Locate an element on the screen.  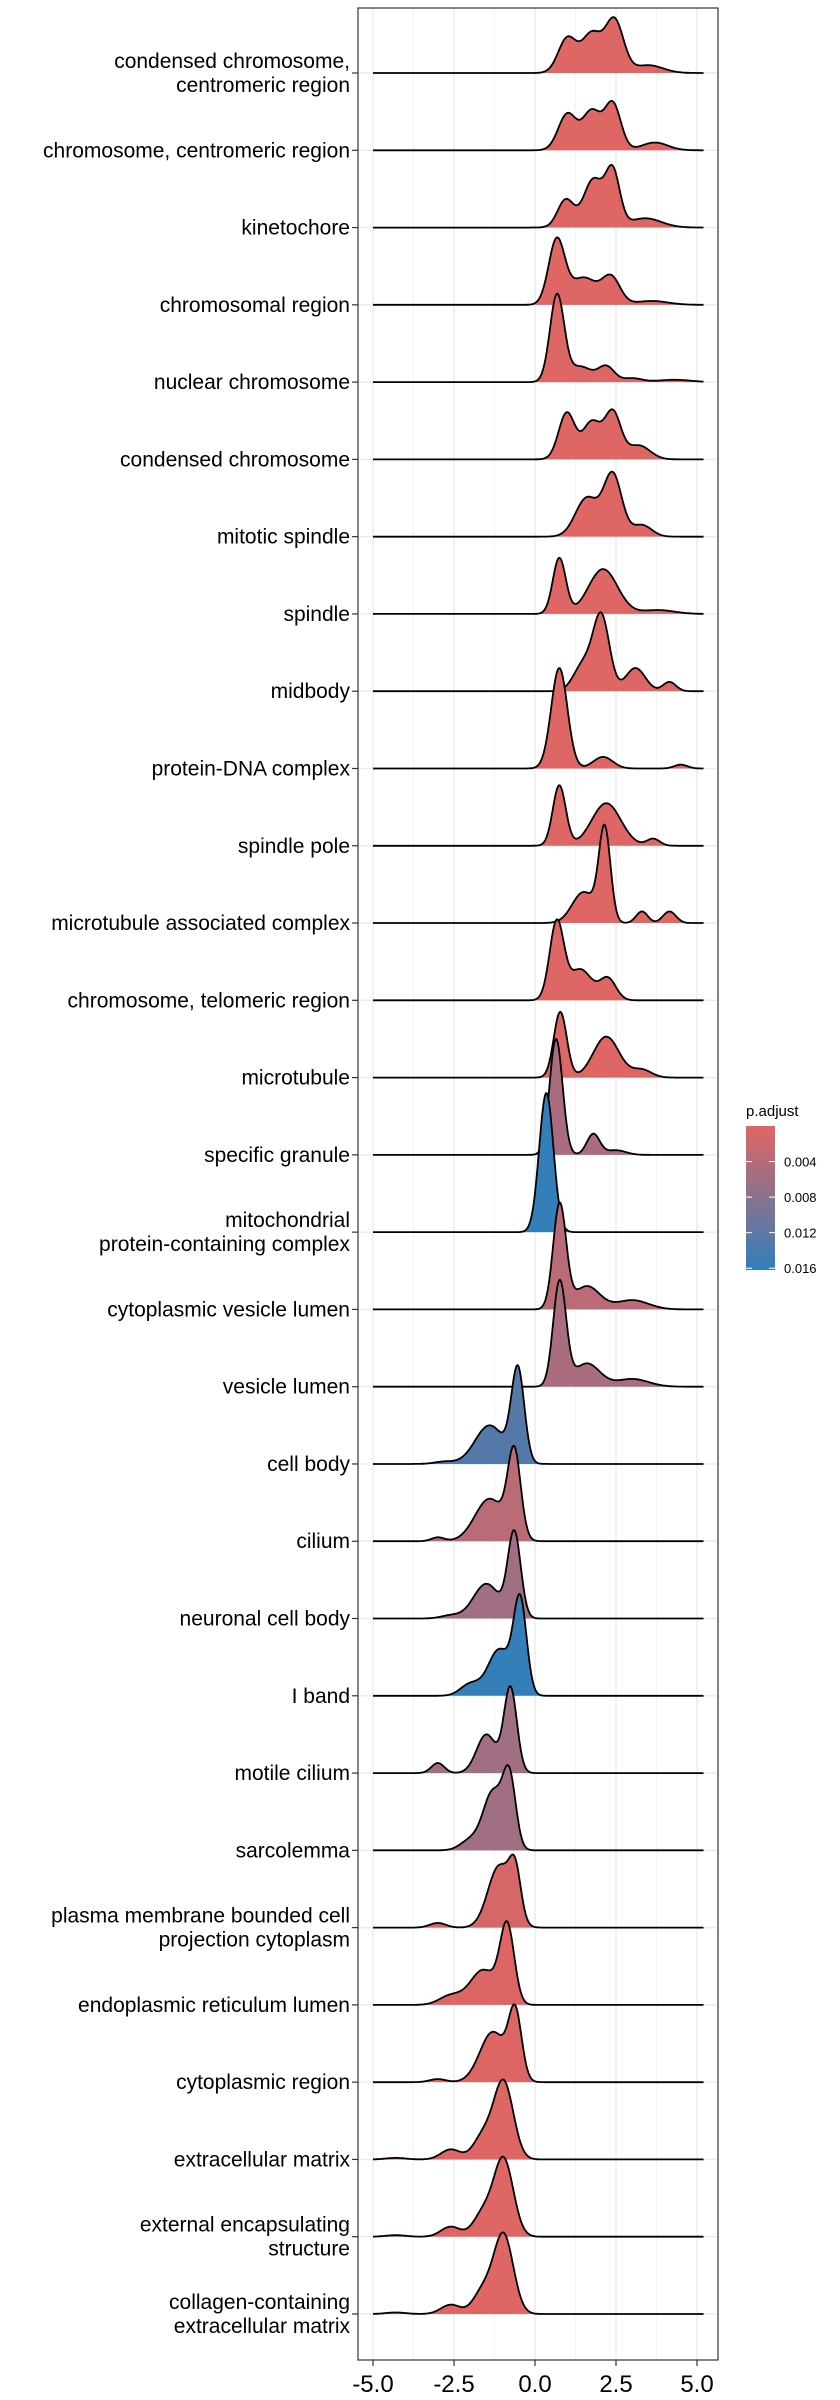
y-tick-label-line: cilium is located at coordinates (323, 1541).